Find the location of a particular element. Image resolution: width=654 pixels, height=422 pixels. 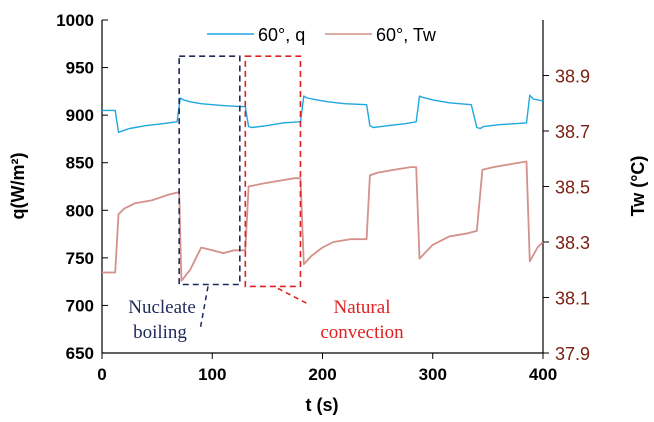

x-tick-label: 100 is located at coordinates (212, 374).